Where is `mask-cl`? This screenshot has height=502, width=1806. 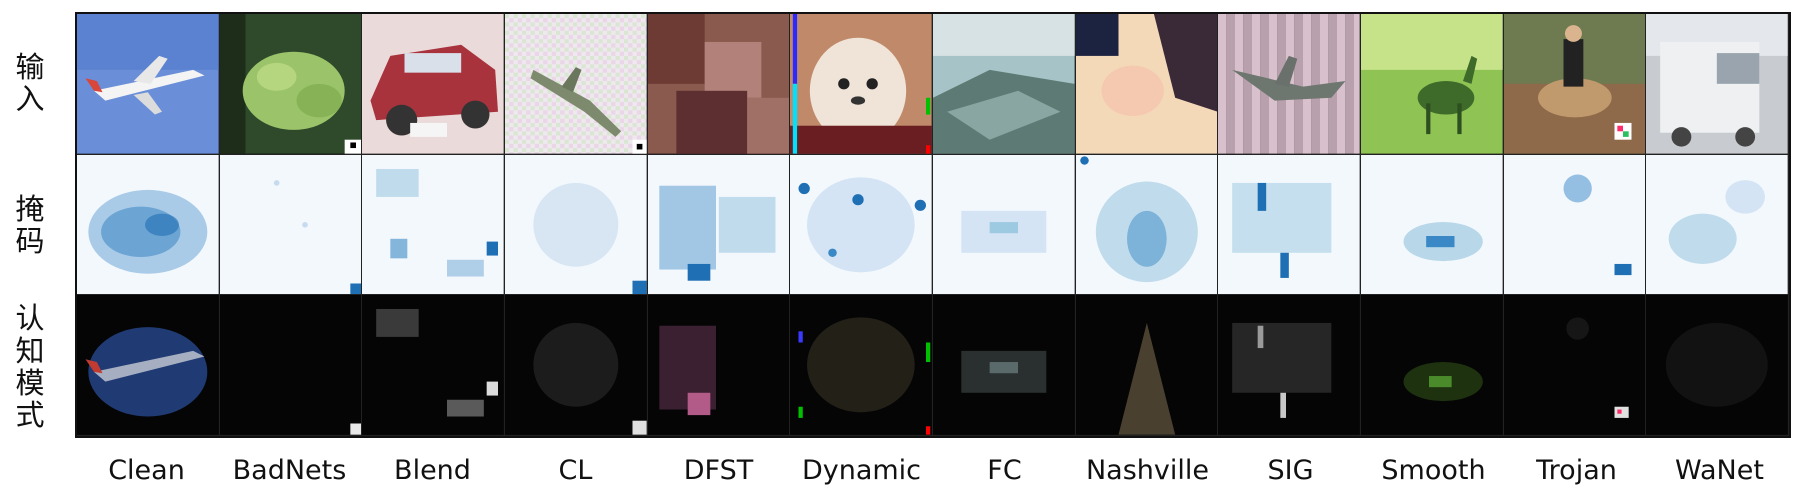
mask-cl is located at coordinates (576, 225).